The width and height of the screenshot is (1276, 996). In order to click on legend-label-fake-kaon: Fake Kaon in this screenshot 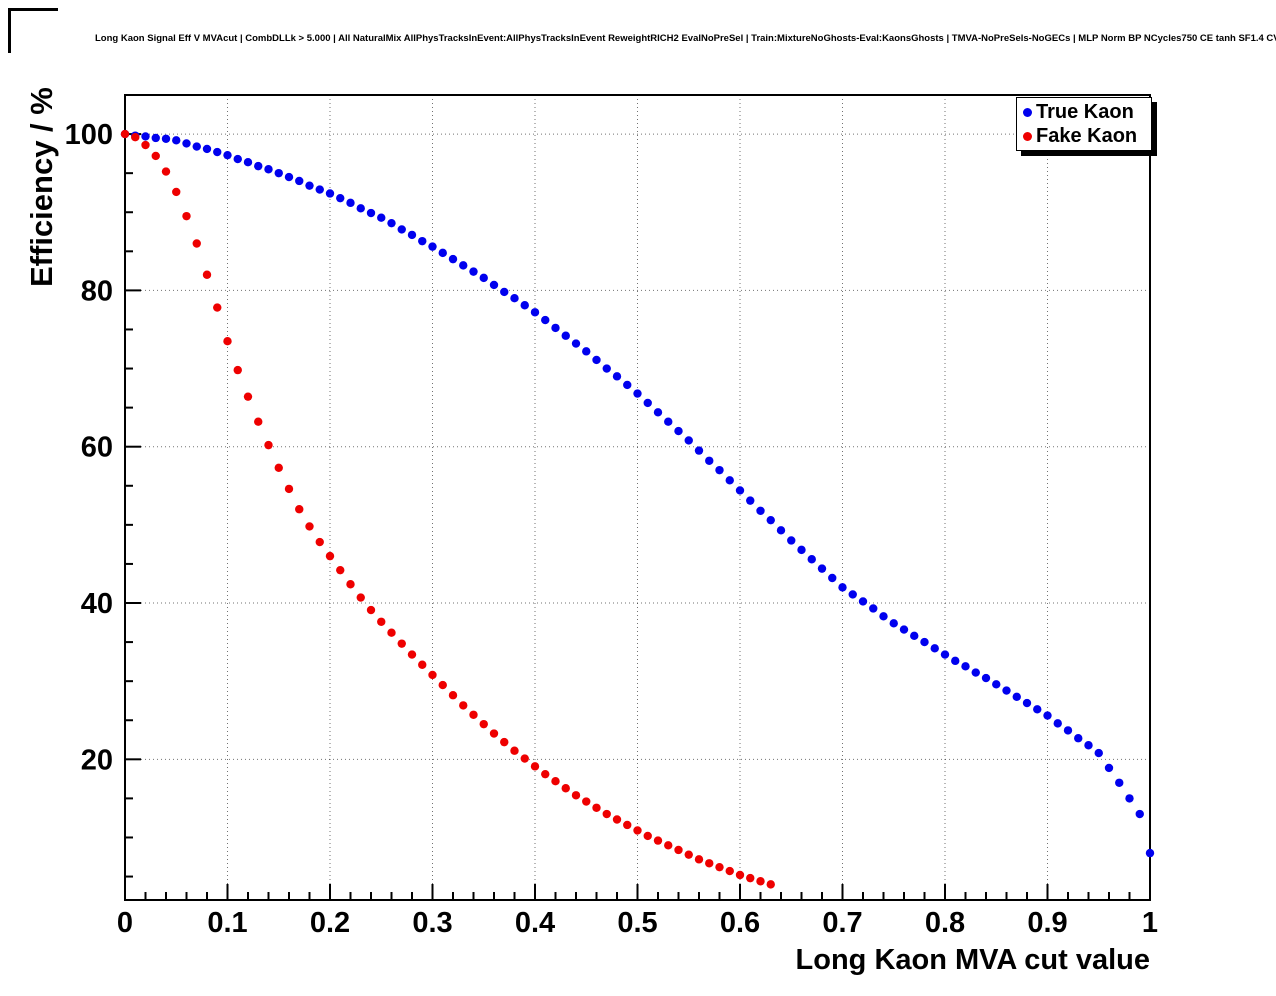, I will do `click(1087, 135)`.